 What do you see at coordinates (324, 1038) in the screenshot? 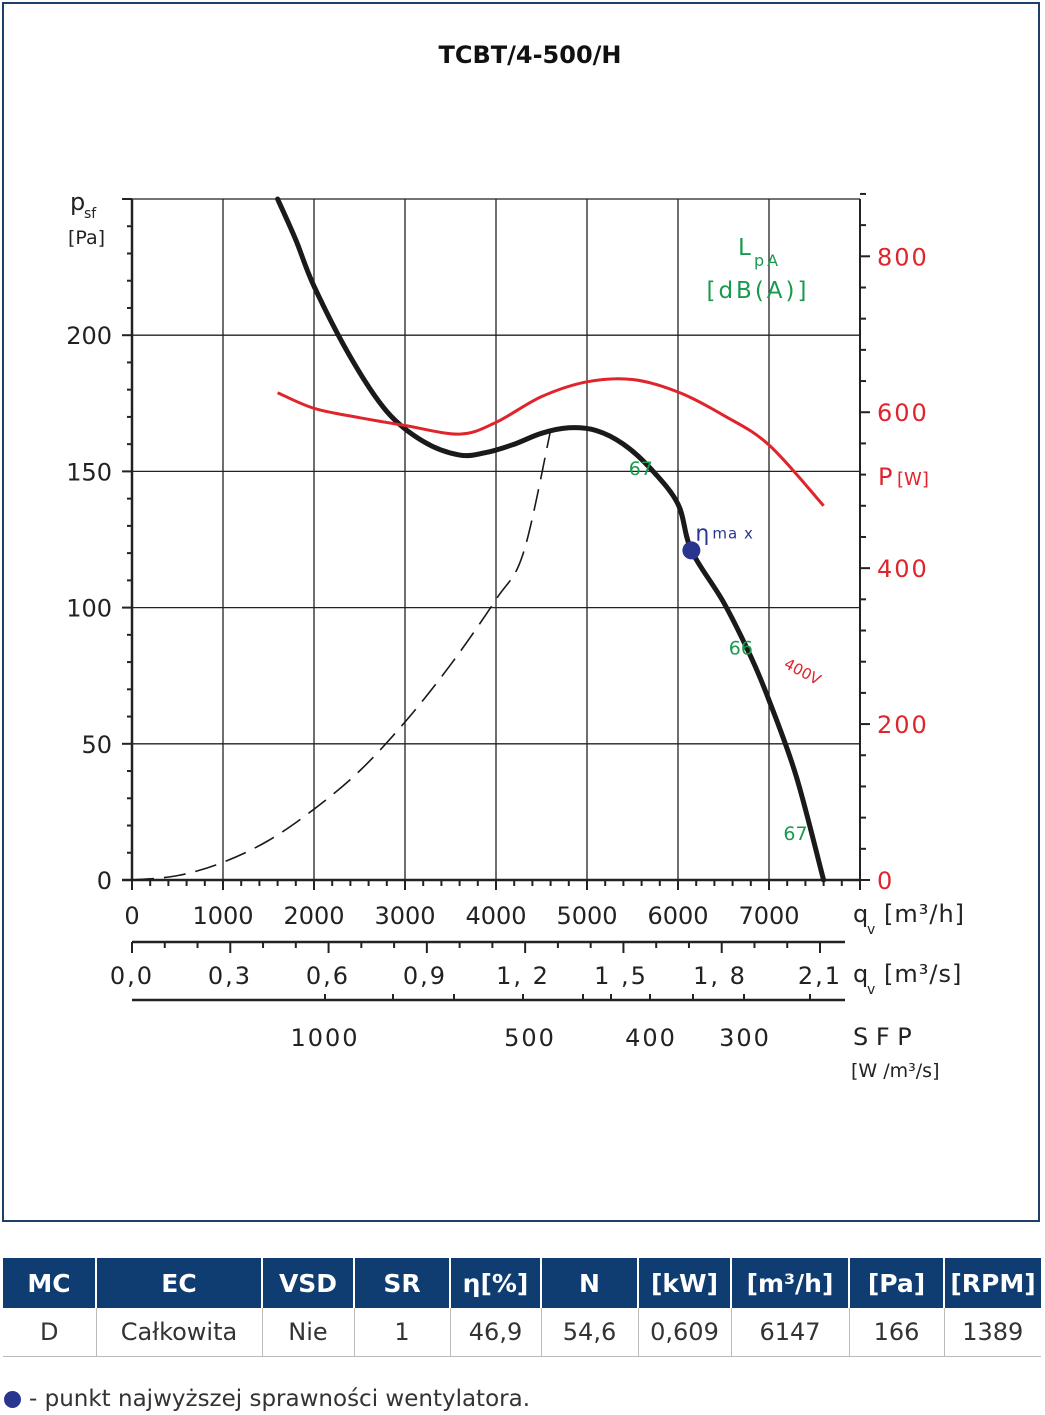
I see `sfp-tick-label: 1000` at bounding box center [324, 1038].